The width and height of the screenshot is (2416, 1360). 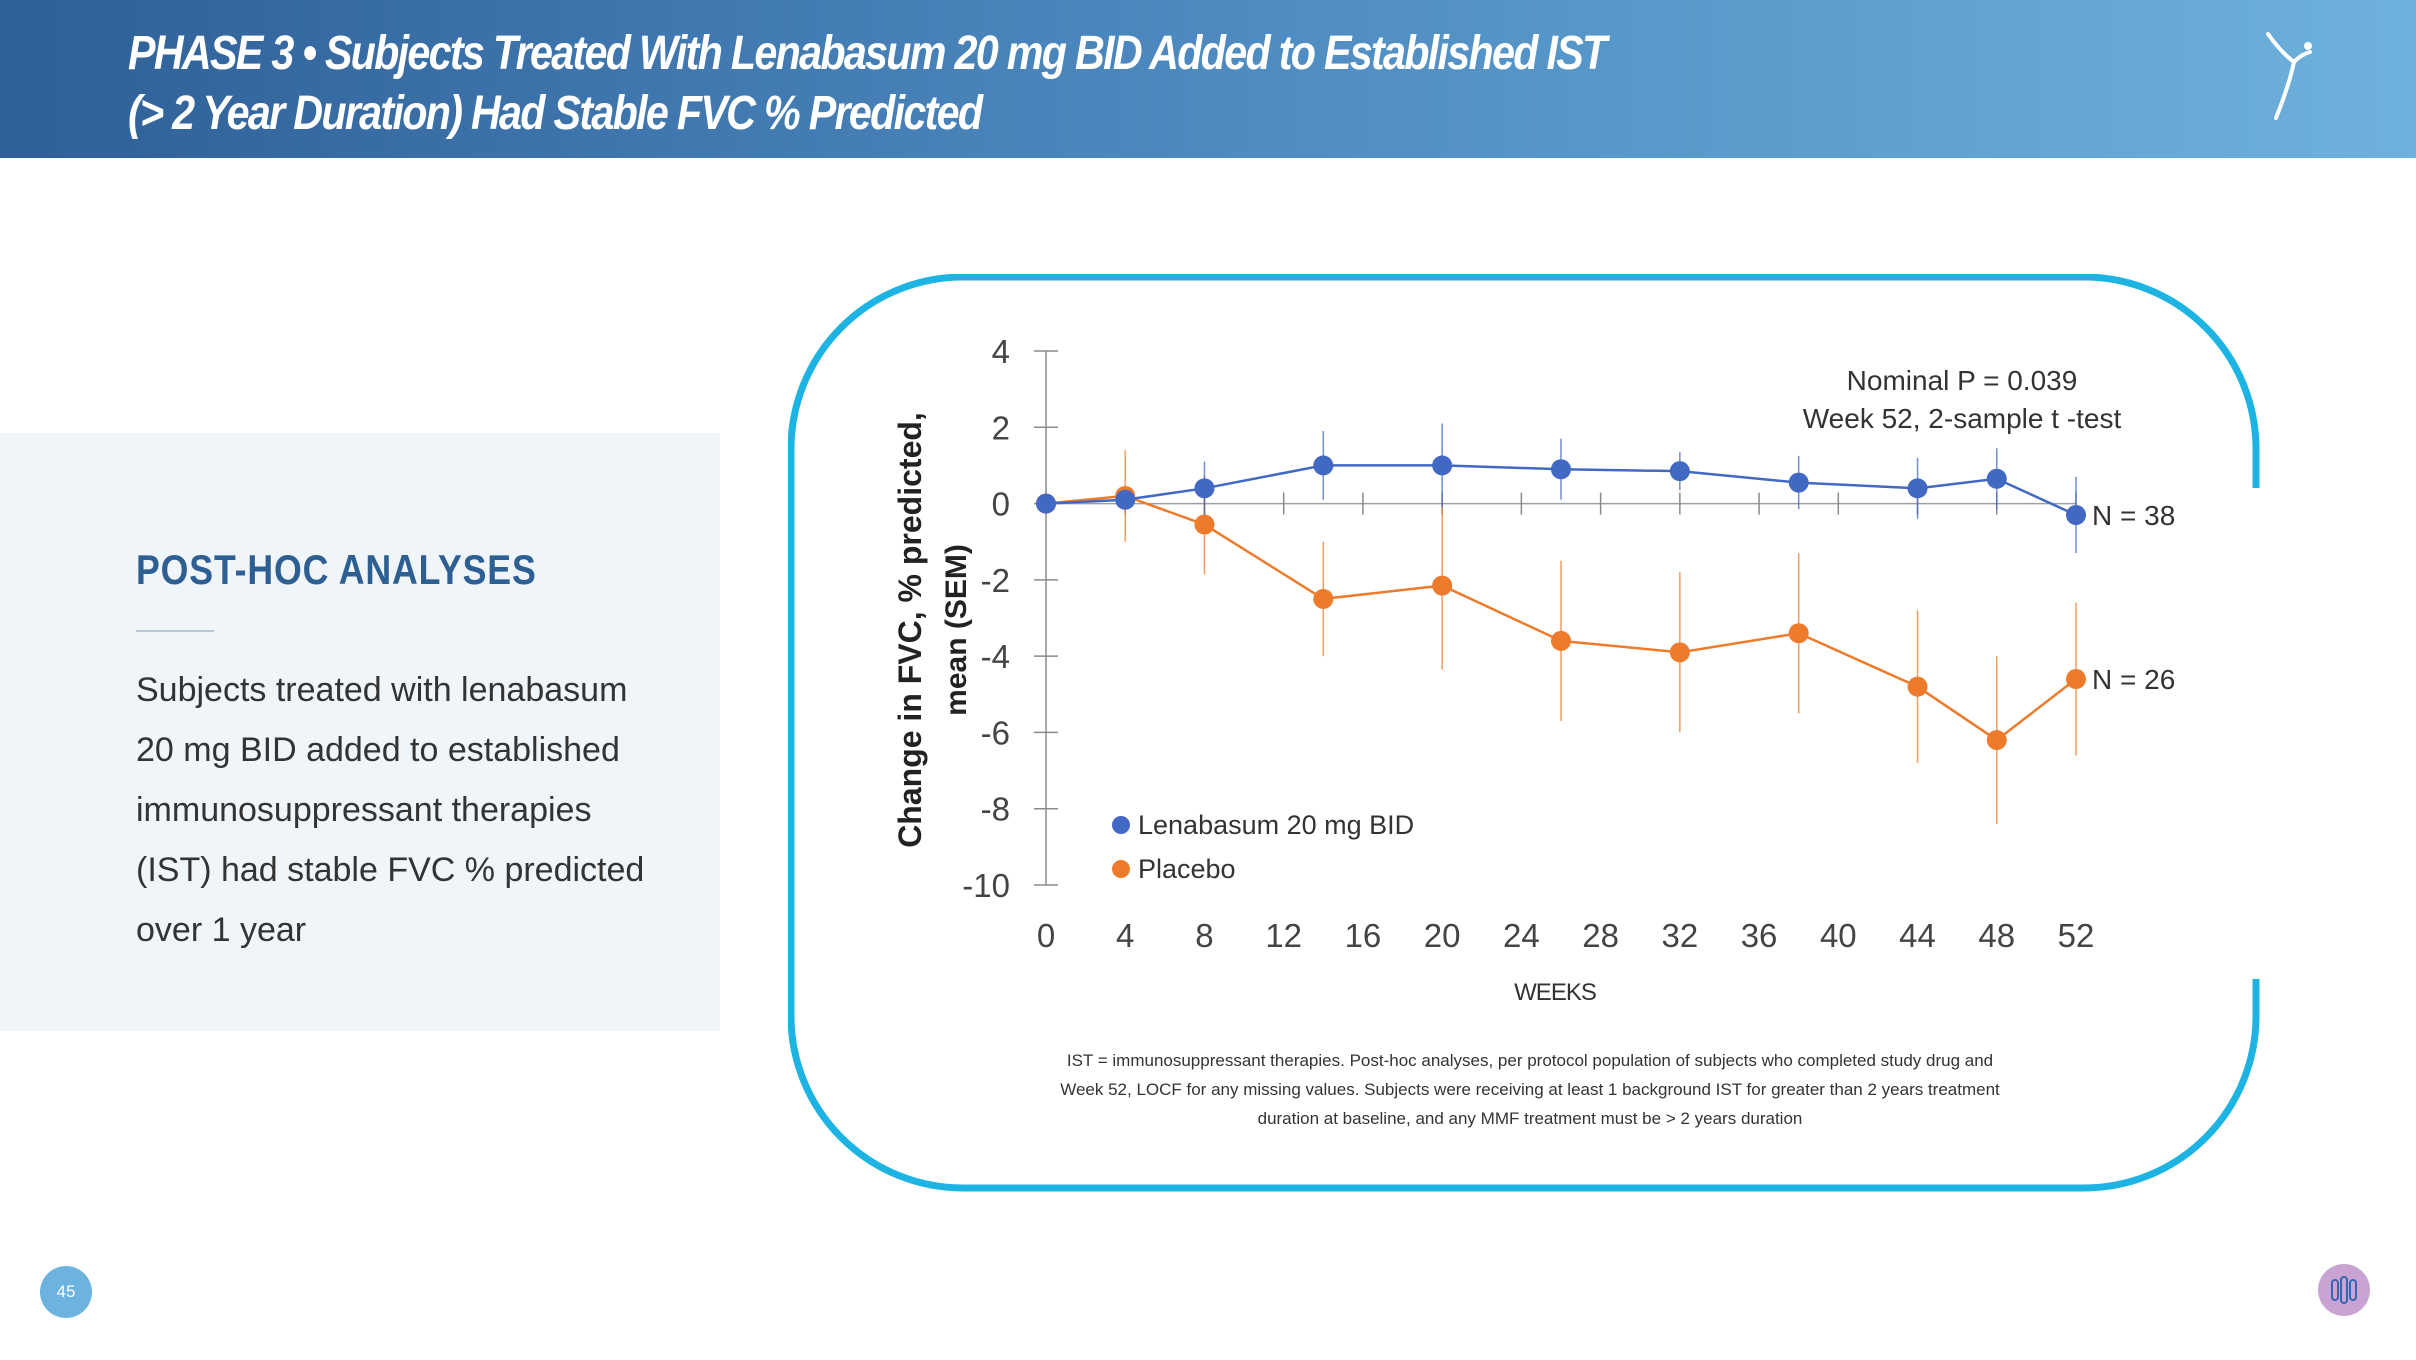 I want to click on legend-swatch-lenabasum, so click(x=1121, y=825).